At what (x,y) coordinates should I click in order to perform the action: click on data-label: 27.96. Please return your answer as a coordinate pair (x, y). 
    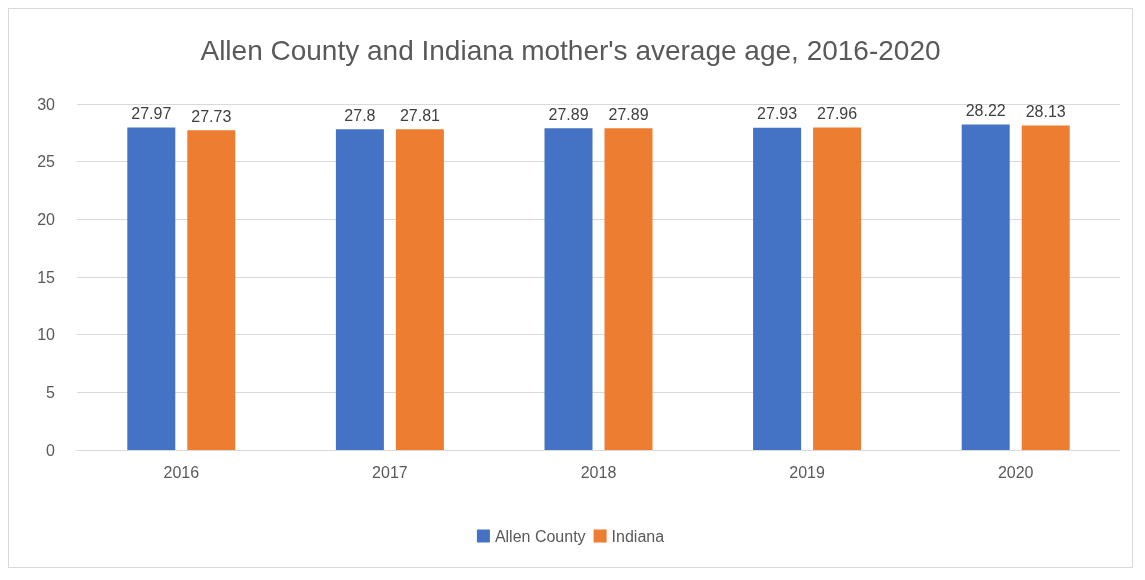
    Looking at the image, I should click on (837, 114).